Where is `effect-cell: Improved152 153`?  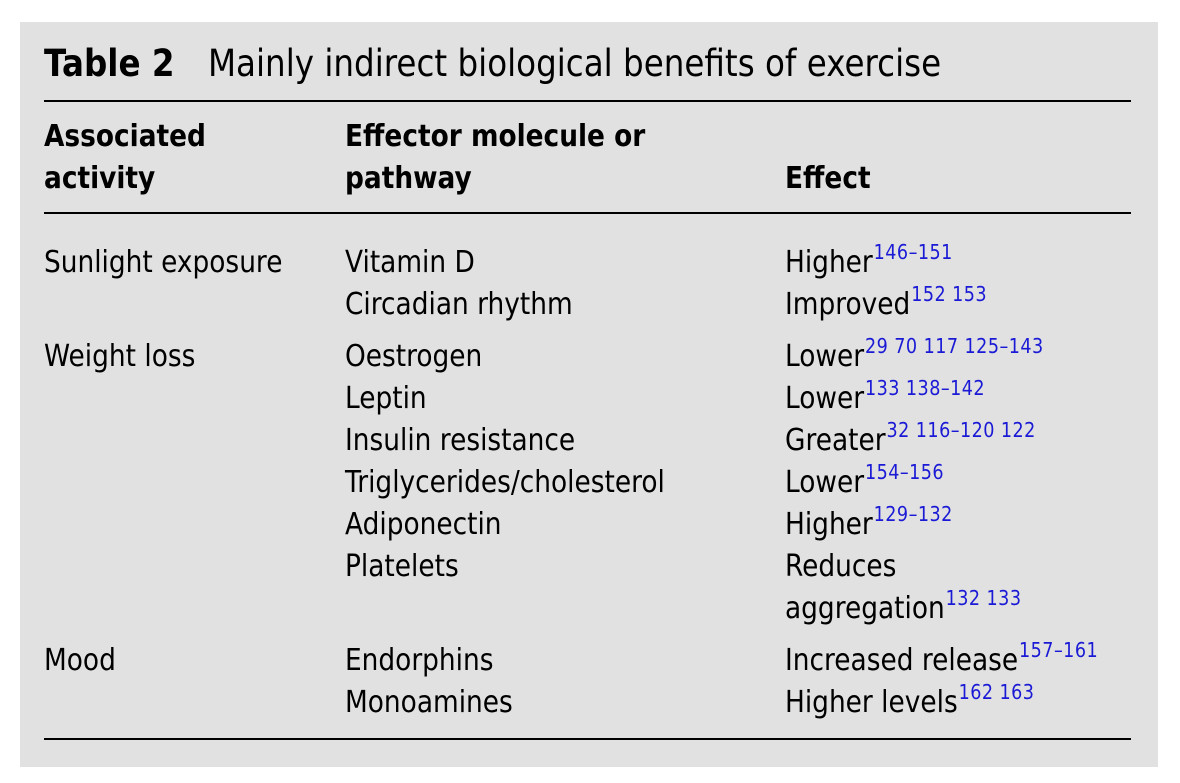 effect-cell: Improved152 153 is located at coordinates (886, 305).